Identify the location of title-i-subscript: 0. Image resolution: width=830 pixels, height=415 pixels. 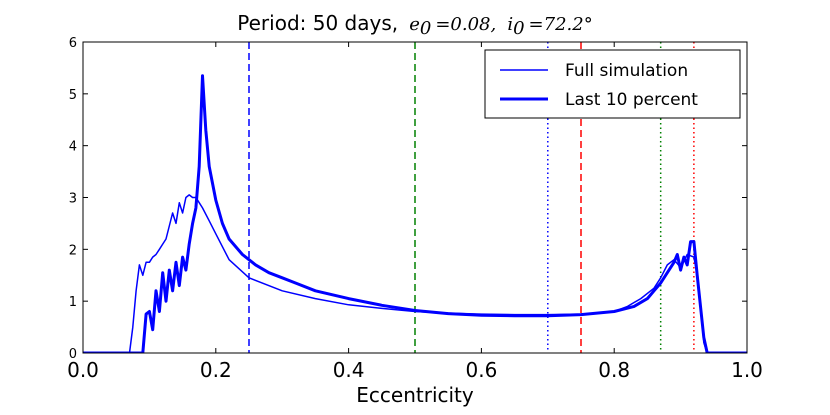
(518, 28).